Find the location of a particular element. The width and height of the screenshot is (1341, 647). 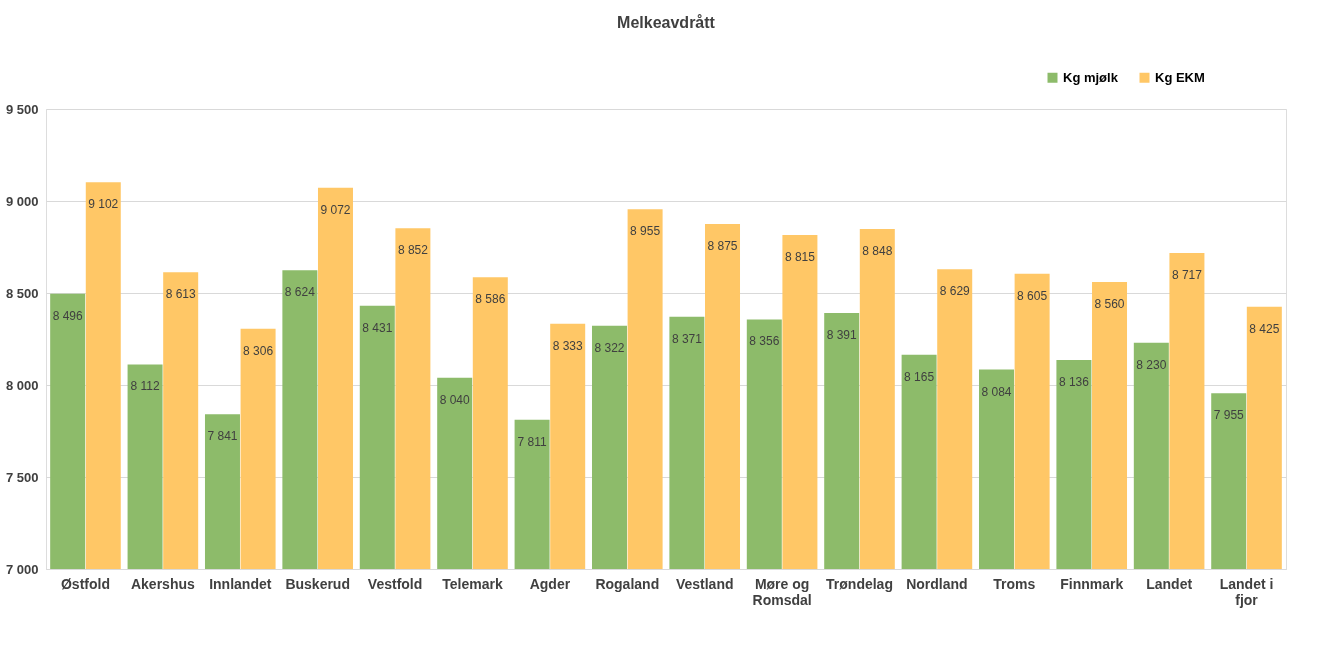

y-tick-label: 7 500 is located at coordinates (22, 477).